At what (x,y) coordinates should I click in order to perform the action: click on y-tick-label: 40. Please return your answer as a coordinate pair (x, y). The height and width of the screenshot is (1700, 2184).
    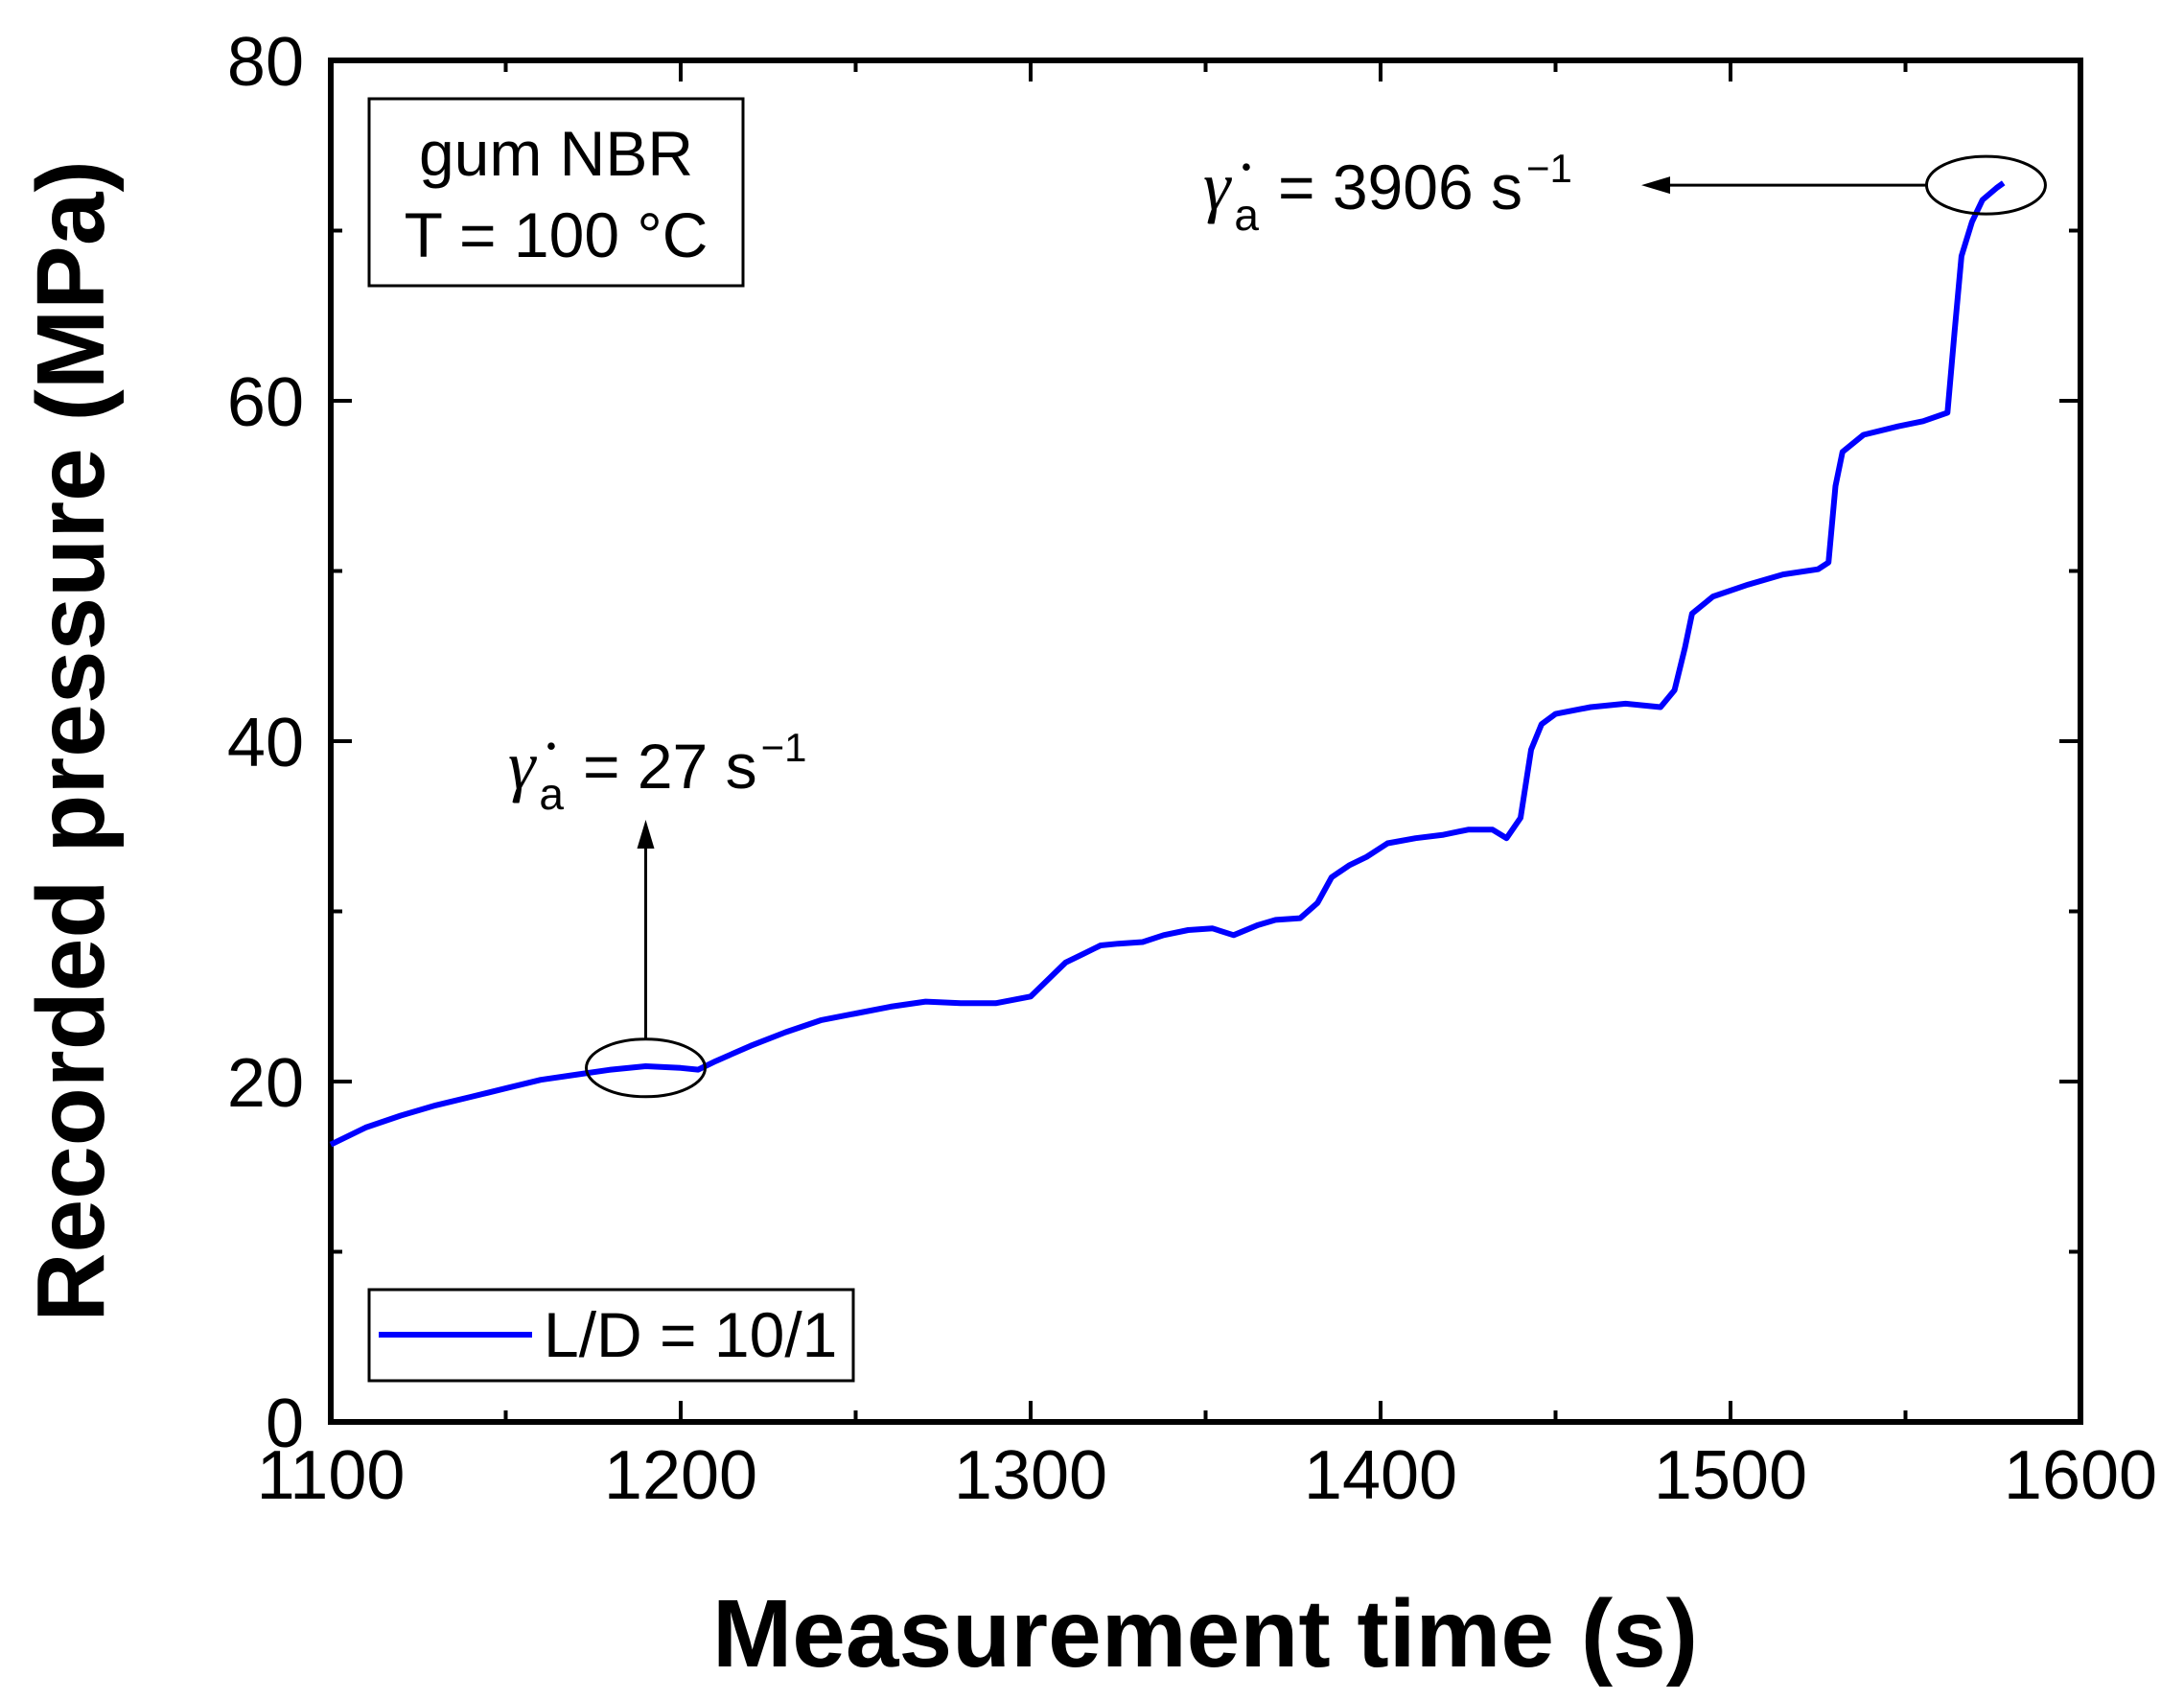
    Looking at the image, I should click on (265, 743).